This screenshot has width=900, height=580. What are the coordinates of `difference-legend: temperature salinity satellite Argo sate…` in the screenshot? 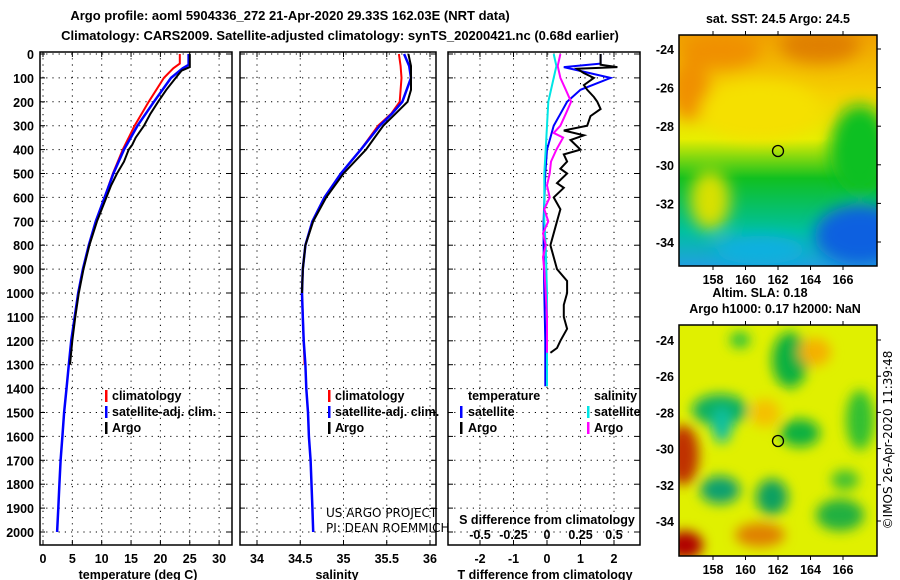 It's located at (550, 412).